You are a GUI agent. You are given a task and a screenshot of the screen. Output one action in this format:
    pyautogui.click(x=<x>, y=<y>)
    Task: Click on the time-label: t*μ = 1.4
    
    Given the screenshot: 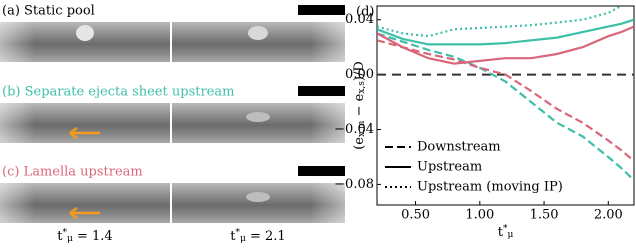 What is the action you would take?
    pyautogui.click(x=84, y=236)
    